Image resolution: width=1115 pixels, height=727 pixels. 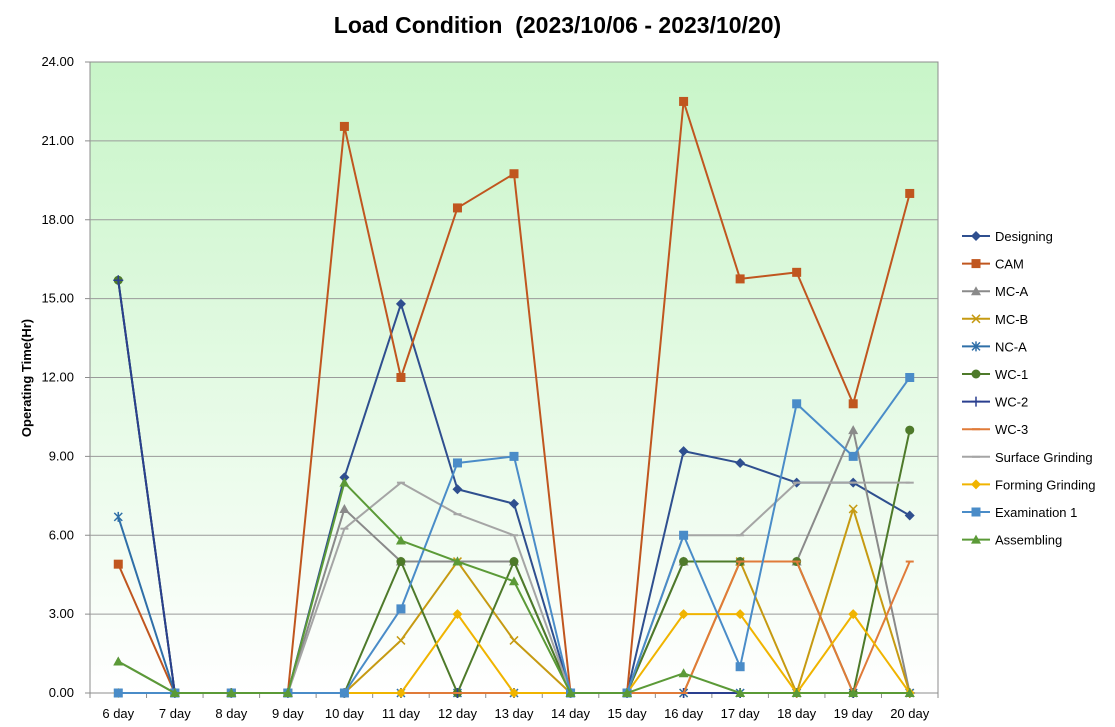 I want to click on legend-label: Assembling, so click(x=1028, y=540).